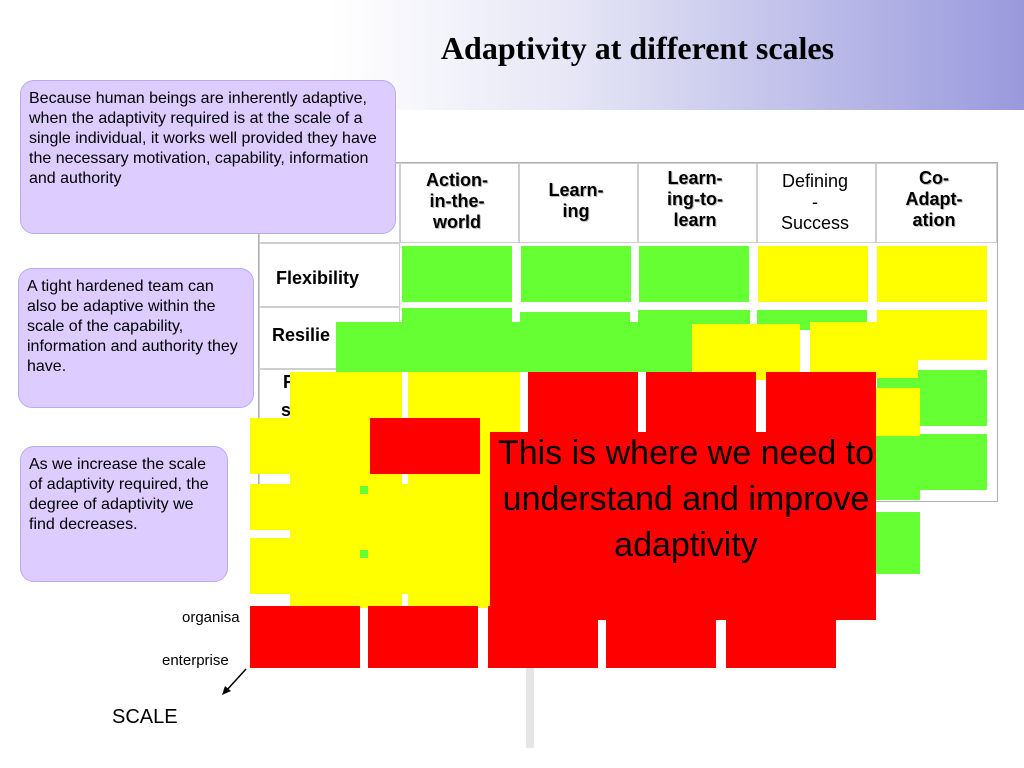  I want to click on scale-label-enterprise: enterprise, so click(195, 660).